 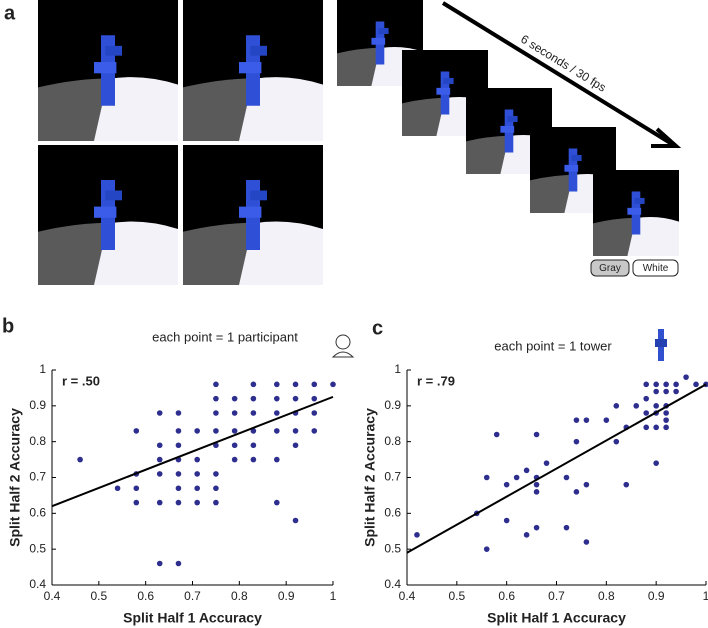 I want to click on panel-label: b, so click(x=8, y=326).